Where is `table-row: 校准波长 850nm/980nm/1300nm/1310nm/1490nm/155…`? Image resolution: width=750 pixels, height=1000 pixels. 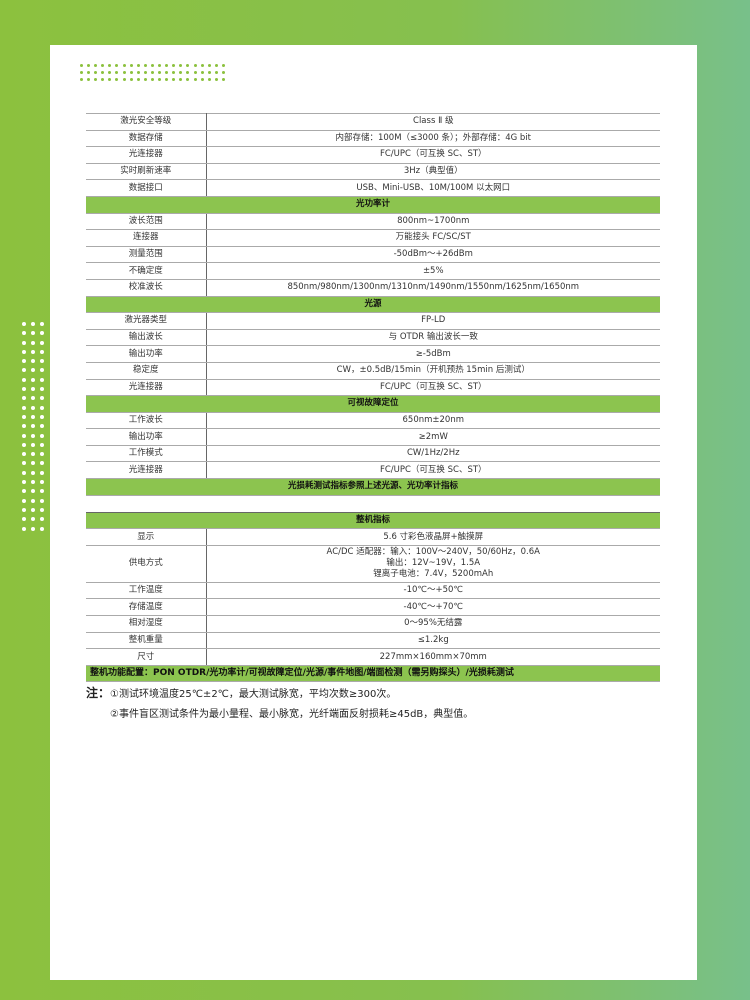 table-row: 校准波长 850nm/980nm/1300nm/1310nm/1490nm/155… is located at coordinates (373, 287).